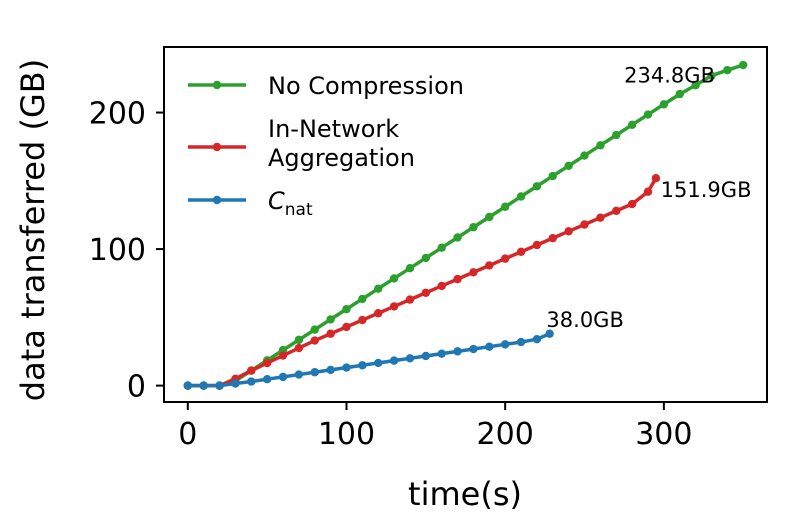 The width and height of the screenshot is (790, 528). Describe the element at coordinates (648, 198) in the screenshot. I see `annotations: 234.8GB 151.9GB 38.0GB` at that location.